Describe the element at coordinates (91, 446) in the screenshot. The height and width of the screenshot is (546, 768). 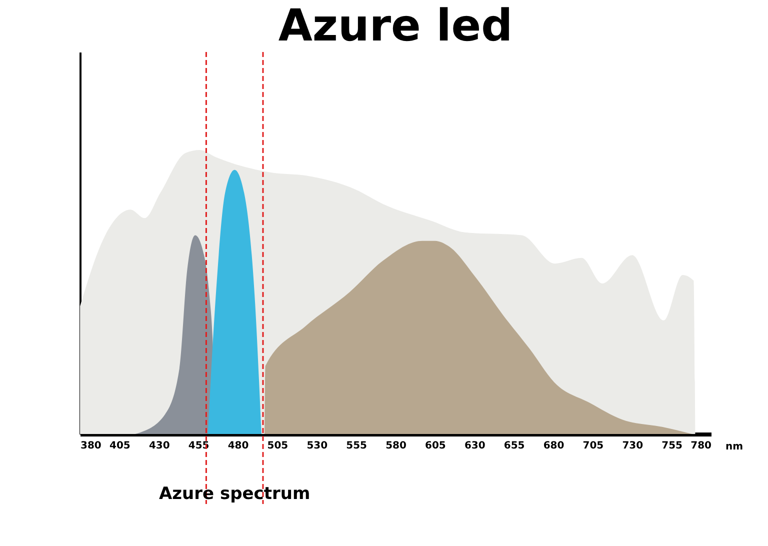
I see `x-tick-label: 380` at that location.